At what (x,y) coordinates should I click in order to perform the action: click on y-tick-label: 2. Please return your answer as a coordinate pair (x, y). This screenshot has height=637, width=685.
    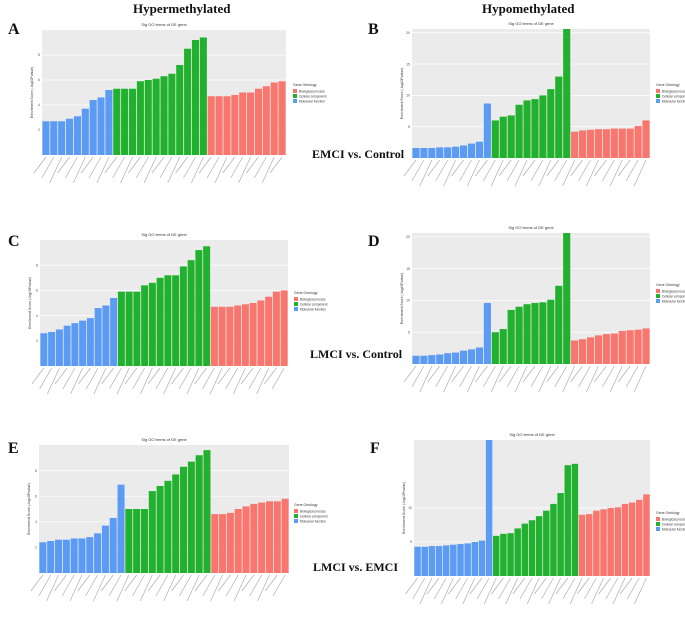
    Looking at the image, I should click on (37, 341).